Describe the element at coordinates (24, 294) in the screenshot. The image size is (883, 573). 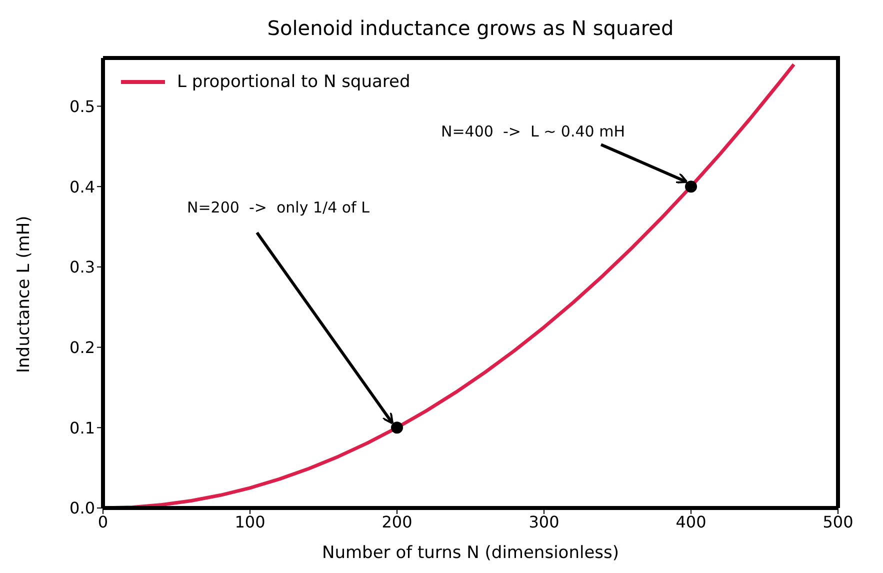
I see `y-axis-title: Inductance L (mH)` at that location.